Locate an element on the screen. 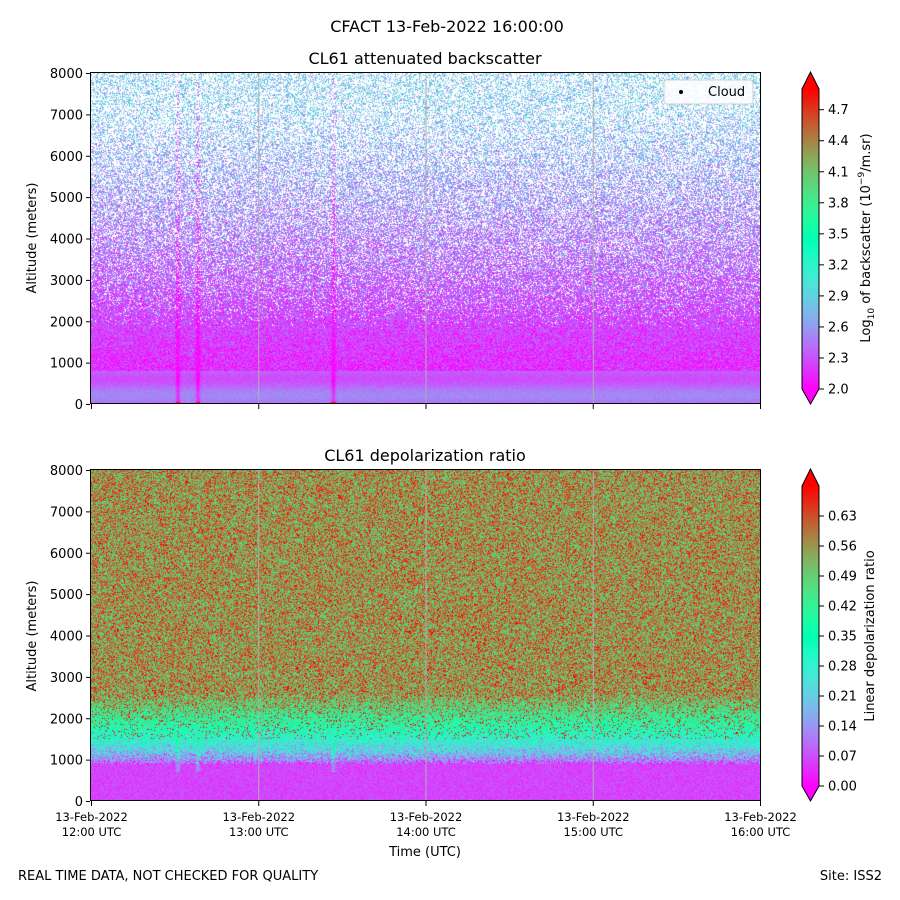 This screenshot has width=900, height=900. colorbar-tick-label: 0.42 is located at coordinates (842, 607).